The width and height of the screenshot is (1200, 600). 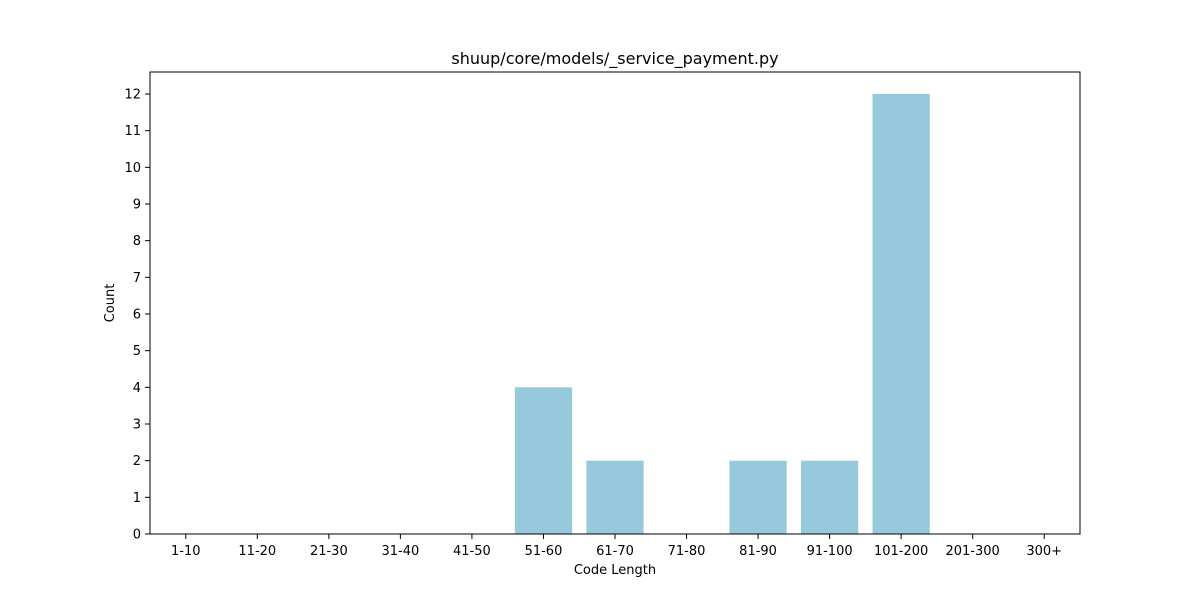 I want to click on x-tick-label: 51-60, so click(x=544, y=551).